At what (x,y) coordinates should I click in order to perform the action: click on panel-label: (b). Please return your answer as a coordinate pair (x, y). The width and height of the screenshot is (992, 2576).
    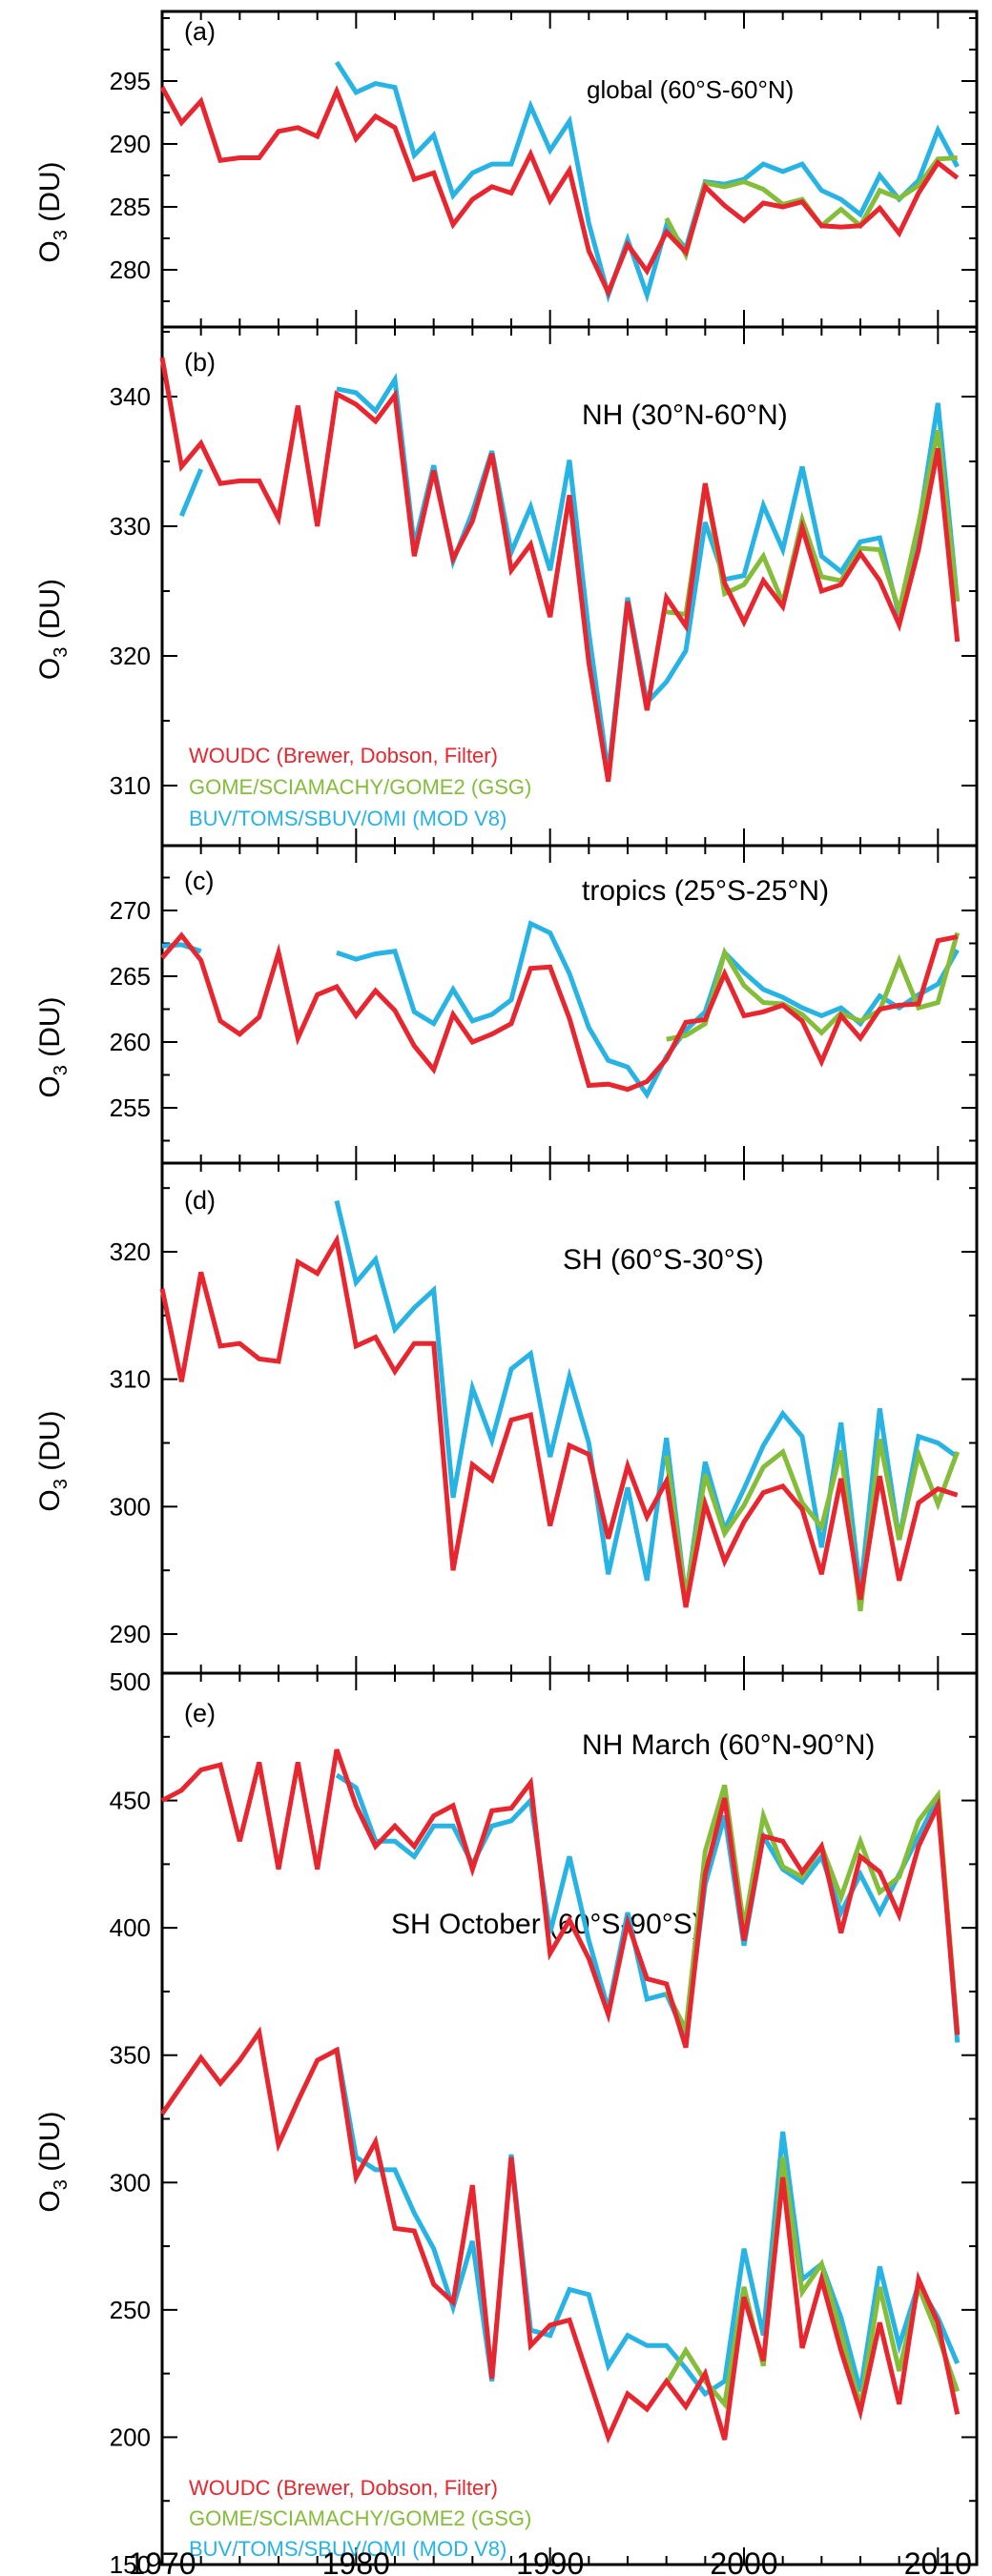
    Looking at the image, I should click on (200, 363).